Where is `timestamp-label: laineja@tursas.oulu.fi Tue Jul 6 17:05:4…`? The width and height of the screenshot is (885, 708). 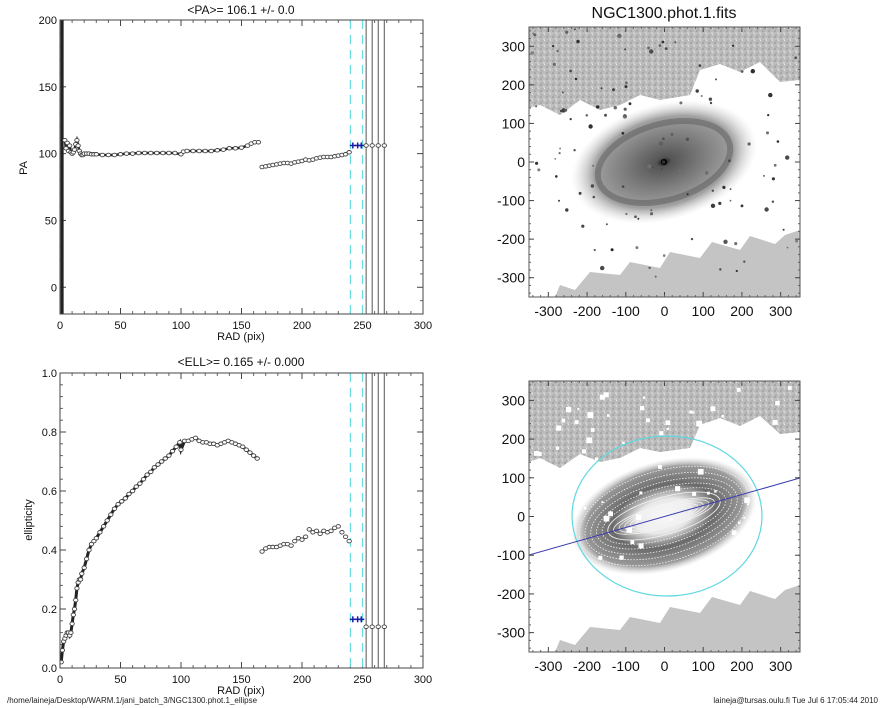
timestamp-label: laineja@tursas.oulu.fi Tue Jul 6 17:05:4… is located at coordinates (795, 700).